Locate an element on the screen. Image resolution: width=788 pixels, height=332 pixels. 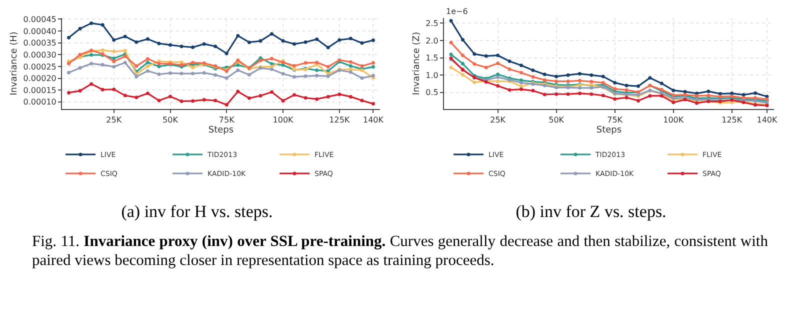
y-tick-label: 2.5 is located at coordinates (432, 23).